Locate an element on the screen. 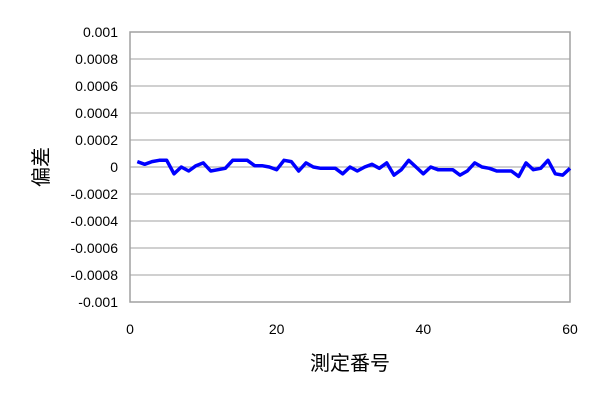 The image size is (600, 400). y-tick-label: -0.0008 is located at coordinates (95, 275).